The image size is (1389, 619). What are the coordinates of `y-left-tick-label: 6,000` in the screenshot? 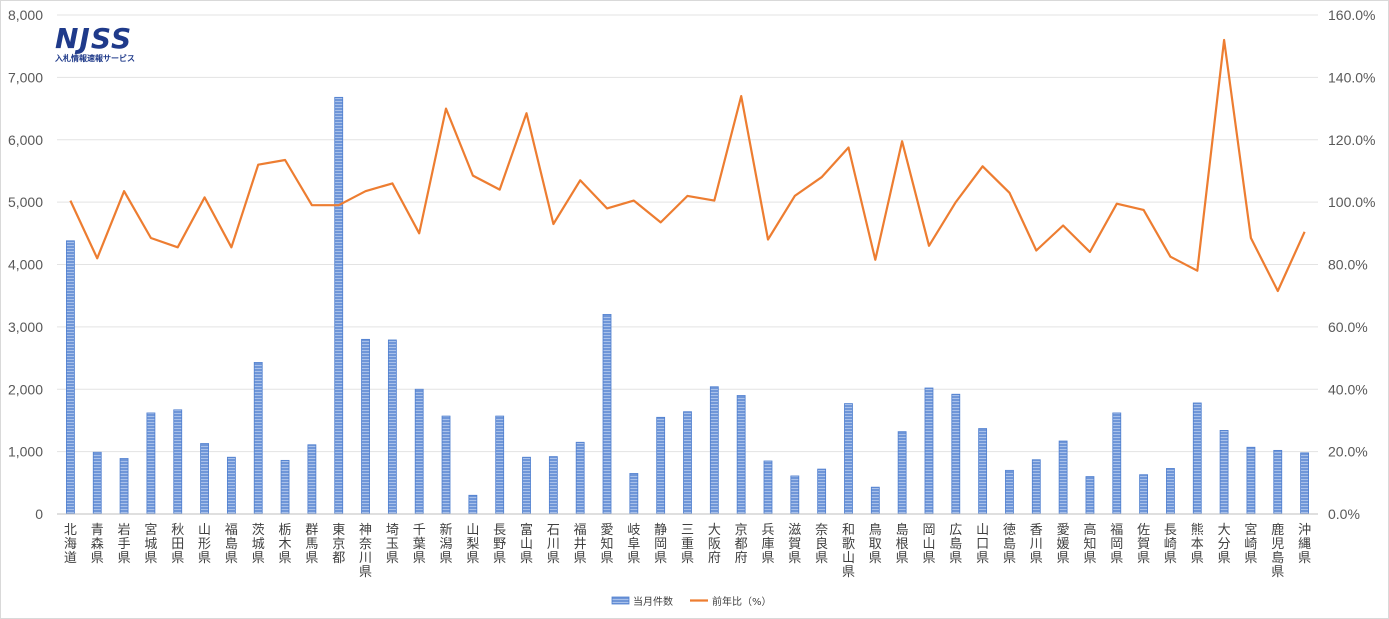 It's located at (25, 140).